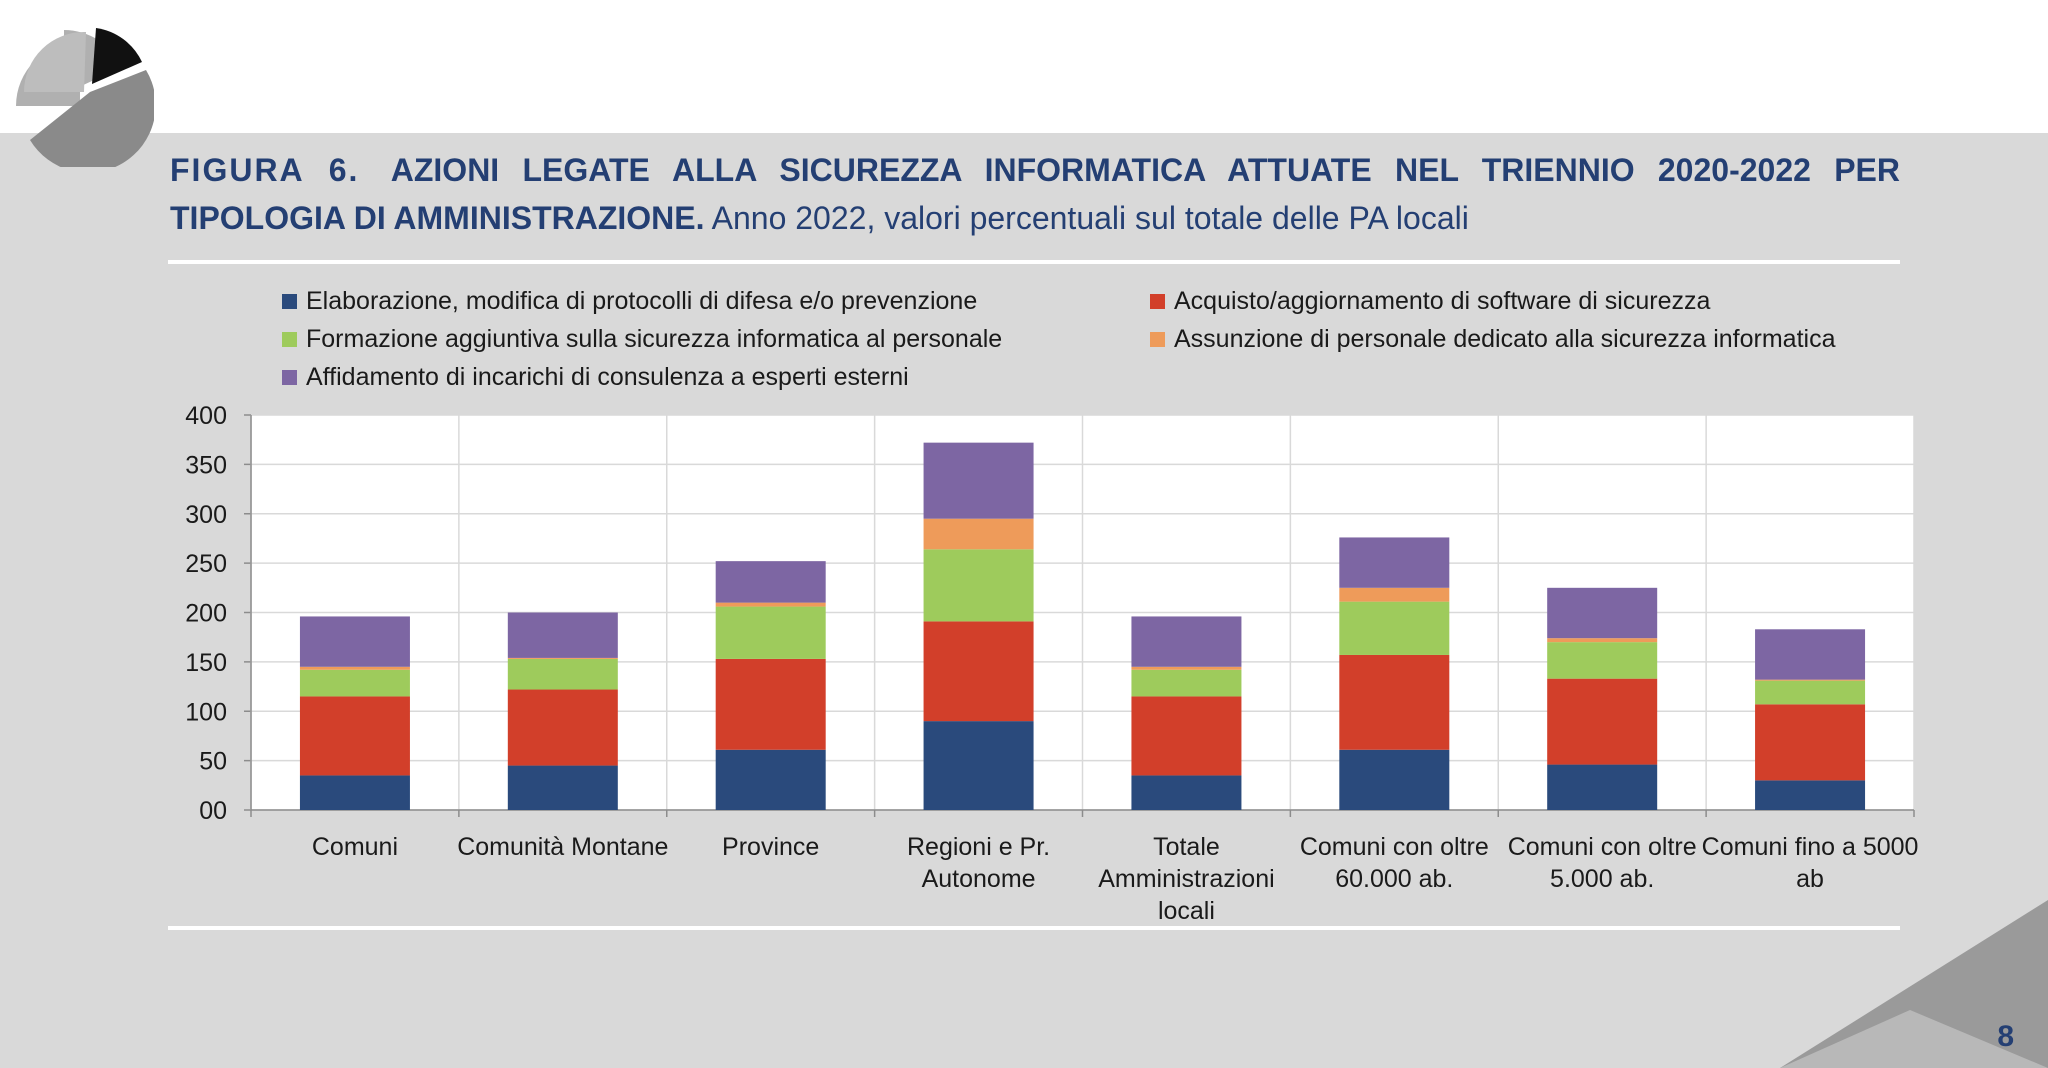  I want to click on pie-logo-icon, so click(85, 97).